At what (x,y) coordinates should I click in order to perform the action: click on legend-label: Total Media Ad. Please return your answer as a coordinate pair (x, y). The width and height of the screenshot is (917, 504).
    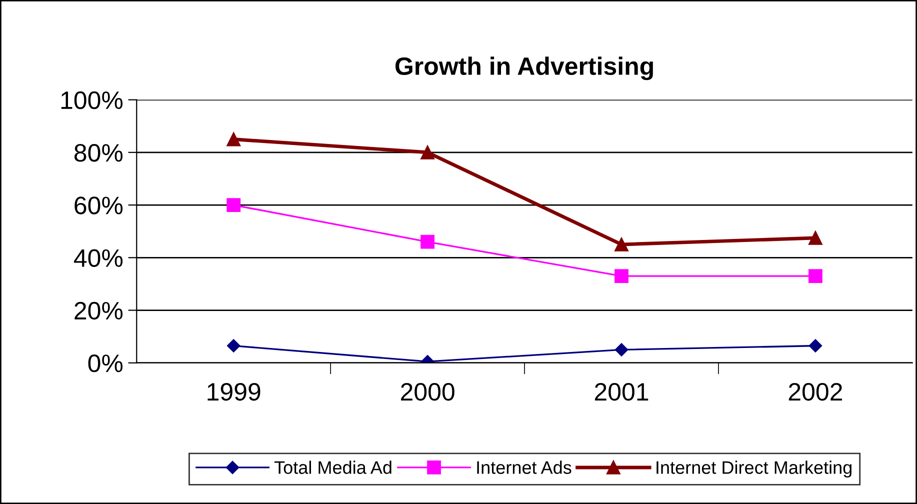
    Looking at the image, I should click on (333, 467).